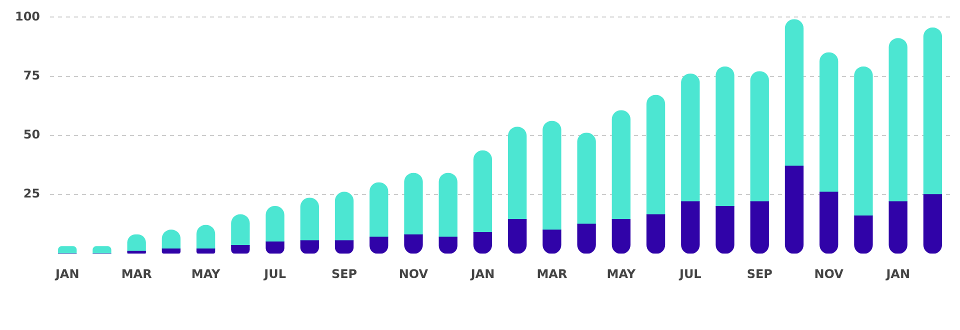  What do you see at coordinates (27, 16) in the screenshot?
I see `y-tick-label: 100` at bounding box center [27, 16].